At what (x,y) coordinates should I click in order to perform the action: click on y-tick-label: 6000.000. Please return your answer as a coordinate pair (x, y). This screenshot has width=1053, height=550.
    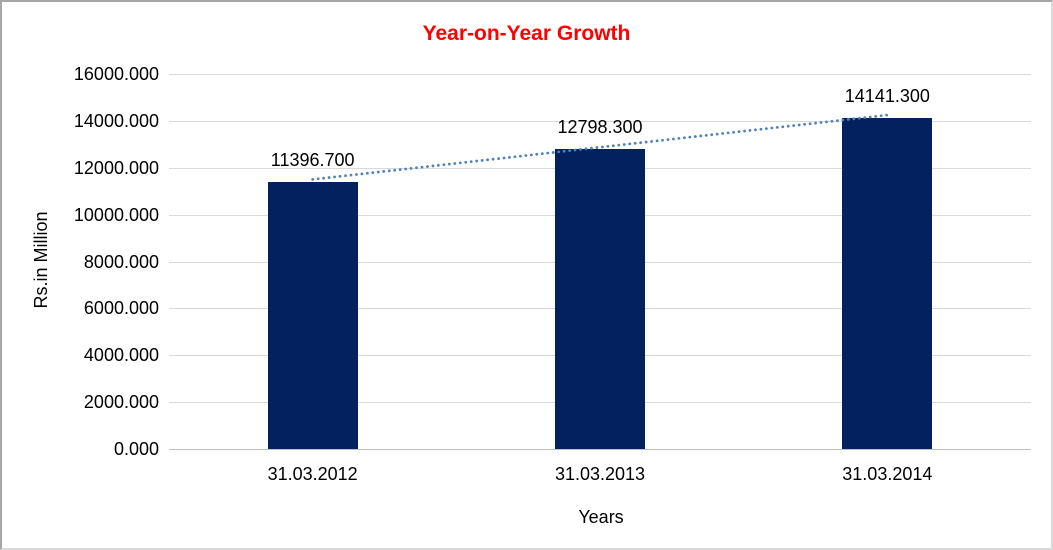
    Looking at the image, I should click on (121, 308).